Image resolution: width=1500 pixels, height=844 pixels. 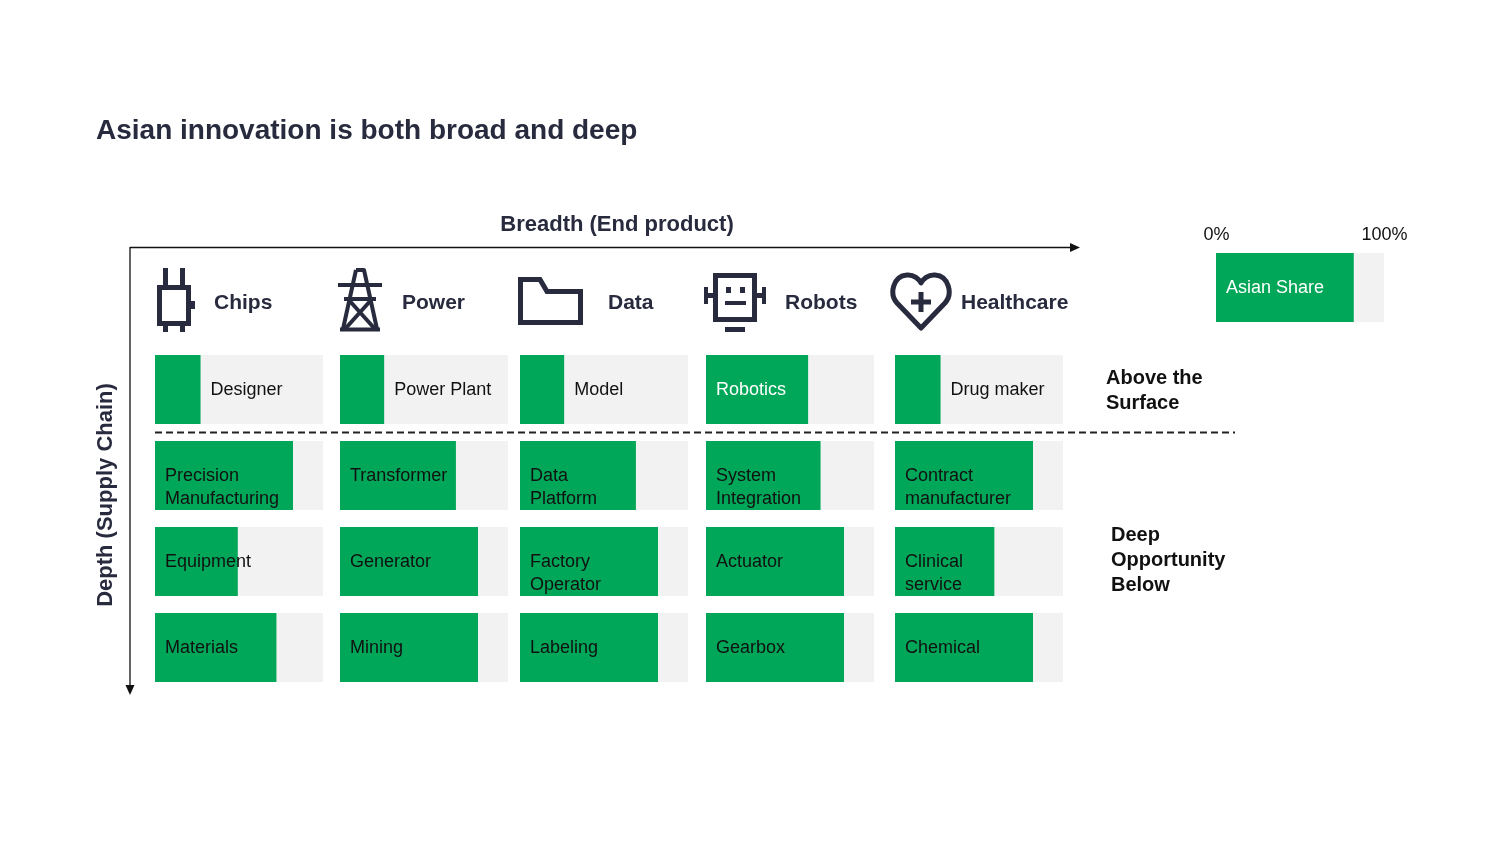 I want to click on y-tick-label: Gearbox, so click(x=751, y=646).